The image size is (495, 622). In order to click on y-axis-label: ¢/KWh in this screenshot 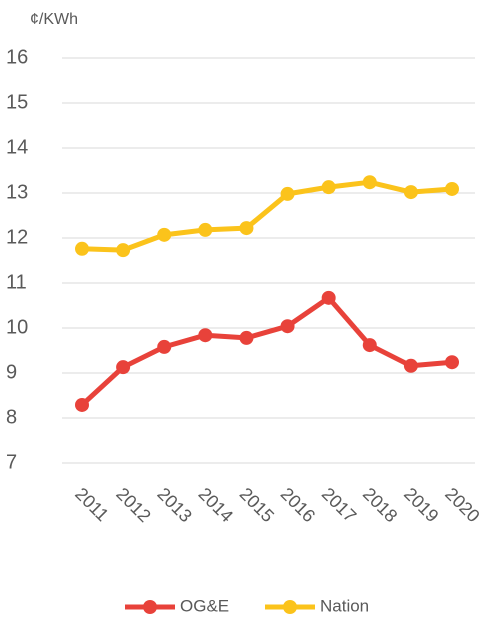, I will do `click(54, 19)`.